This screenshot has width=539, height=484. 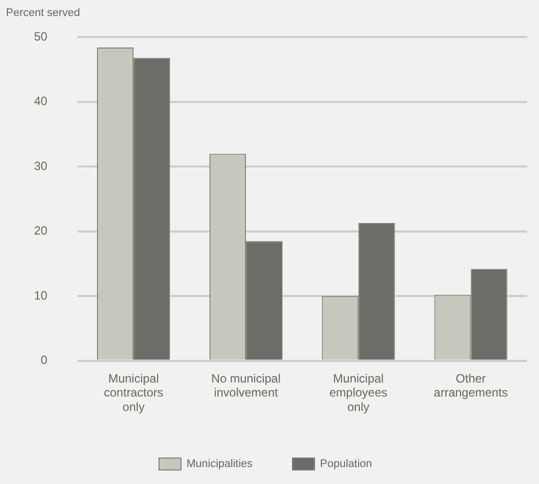 What do you see at coordinates (41, 165) in the screenshot?
I see `y-tick-label: 30` at bounding box center [41, 165].